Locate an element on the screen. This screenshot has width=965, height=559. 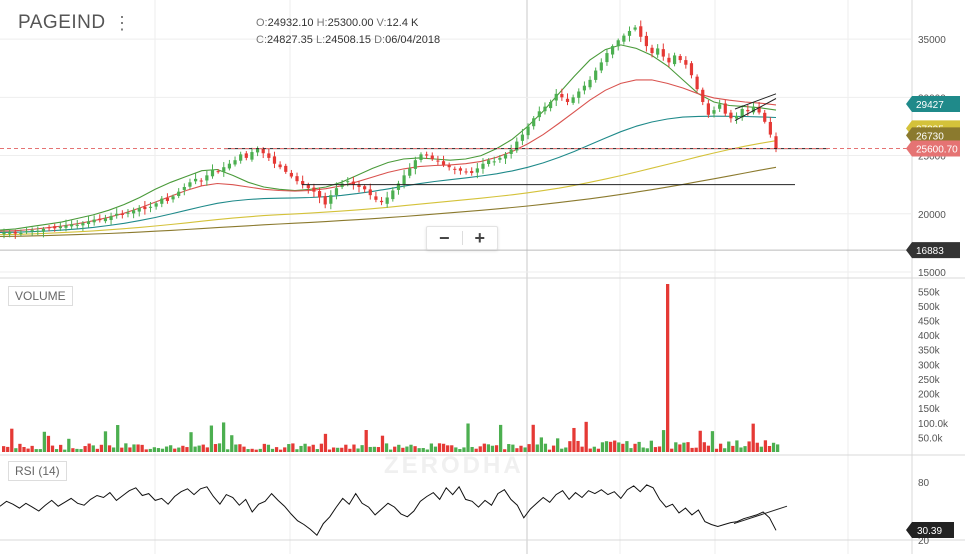
date-label: D: is located at coordinates (380, 40).